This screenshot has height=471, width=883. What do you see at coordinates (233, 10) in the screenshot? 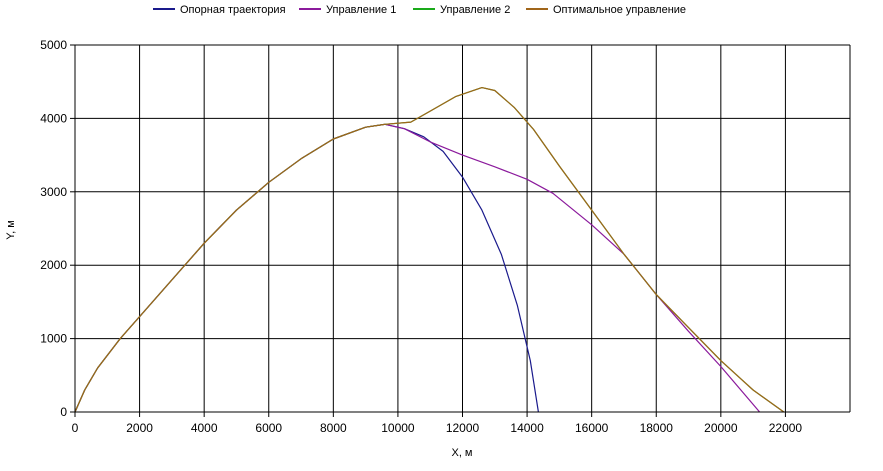
I see `legend-label-1: Опорная траектория` at bounding box center [233, 10].